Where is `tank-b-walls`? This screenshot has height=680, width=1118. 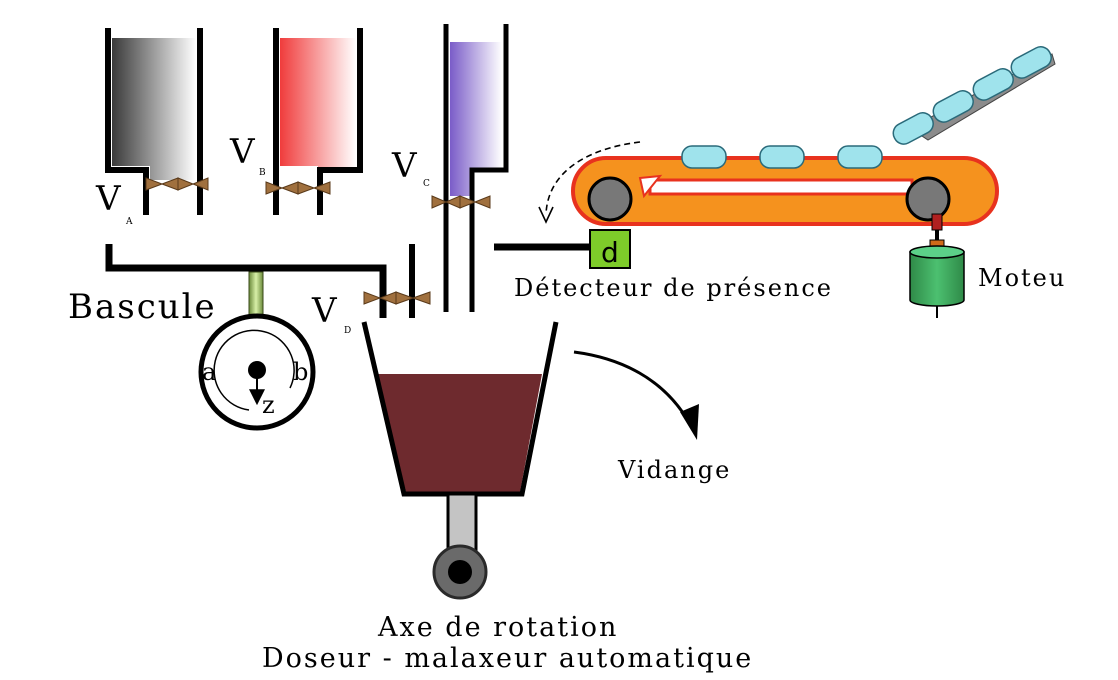
tank-b-walls is located at coordinates (318, 121).